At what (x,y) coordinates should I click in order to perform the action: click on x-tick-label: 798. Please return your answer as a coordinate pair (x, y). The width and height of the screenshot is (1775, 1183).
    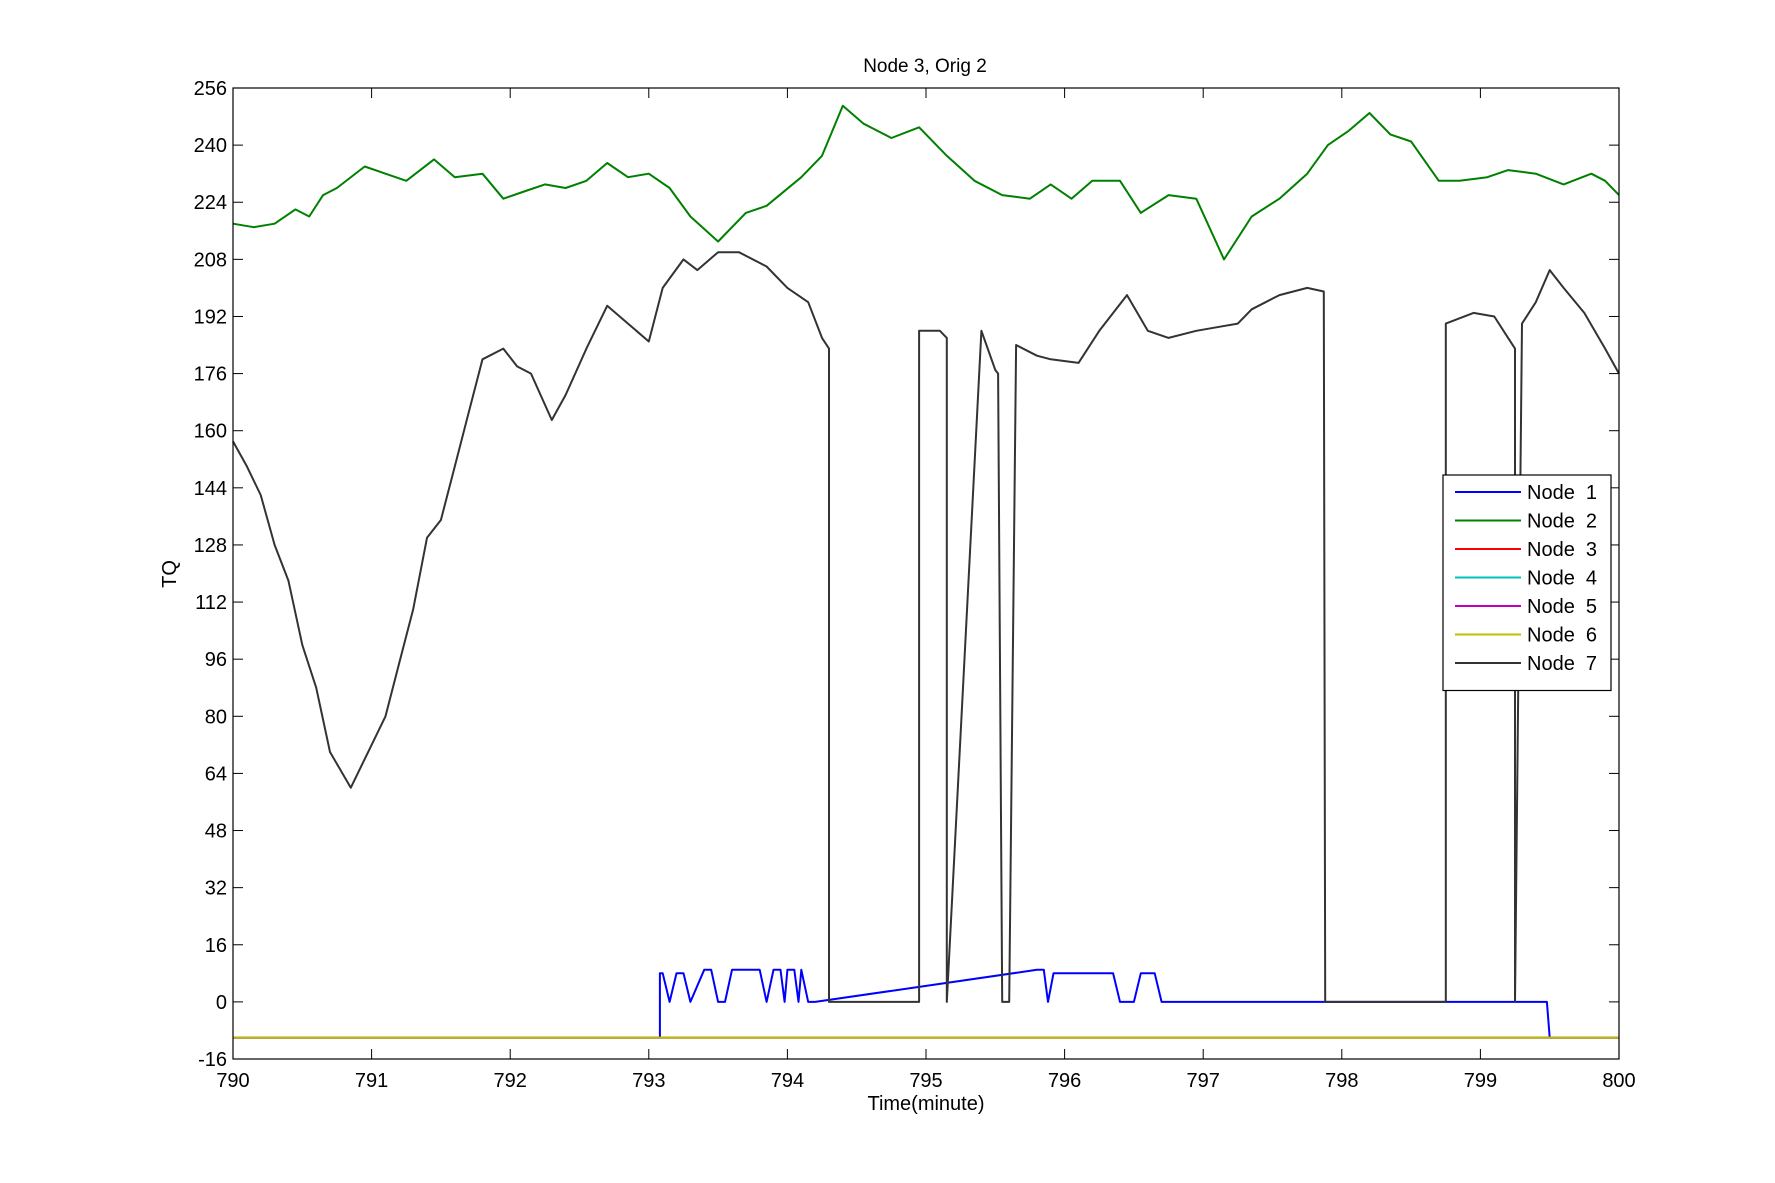
    Looking at the image, I should click on (1341, 1081).